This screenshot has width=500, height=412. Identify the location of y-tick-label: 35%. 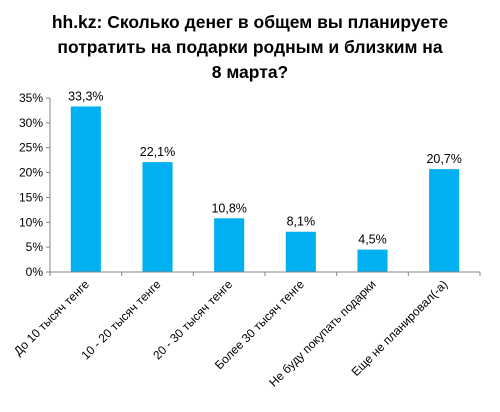
(31, 98).